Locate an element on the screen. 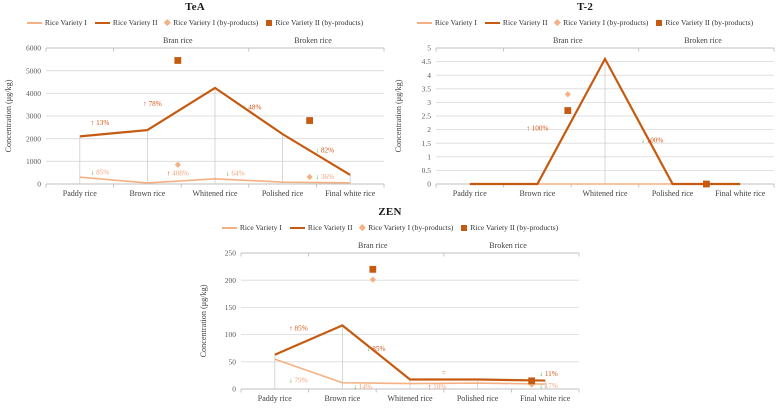 Image resolution: width=780 pixels, height=410 pixels. legend-label: Rice Variety I (by-products) is located at coordinates (606, 22).